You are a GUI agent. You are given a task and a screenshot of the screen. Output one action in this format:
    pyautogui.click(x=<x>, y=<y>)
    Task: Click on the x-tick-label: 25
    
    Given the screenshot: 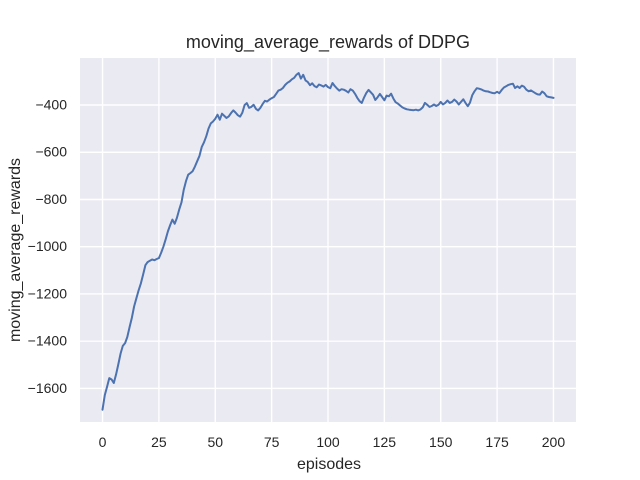 What is the action you would take?
    pyautogui.click(x=159, y=442)
    